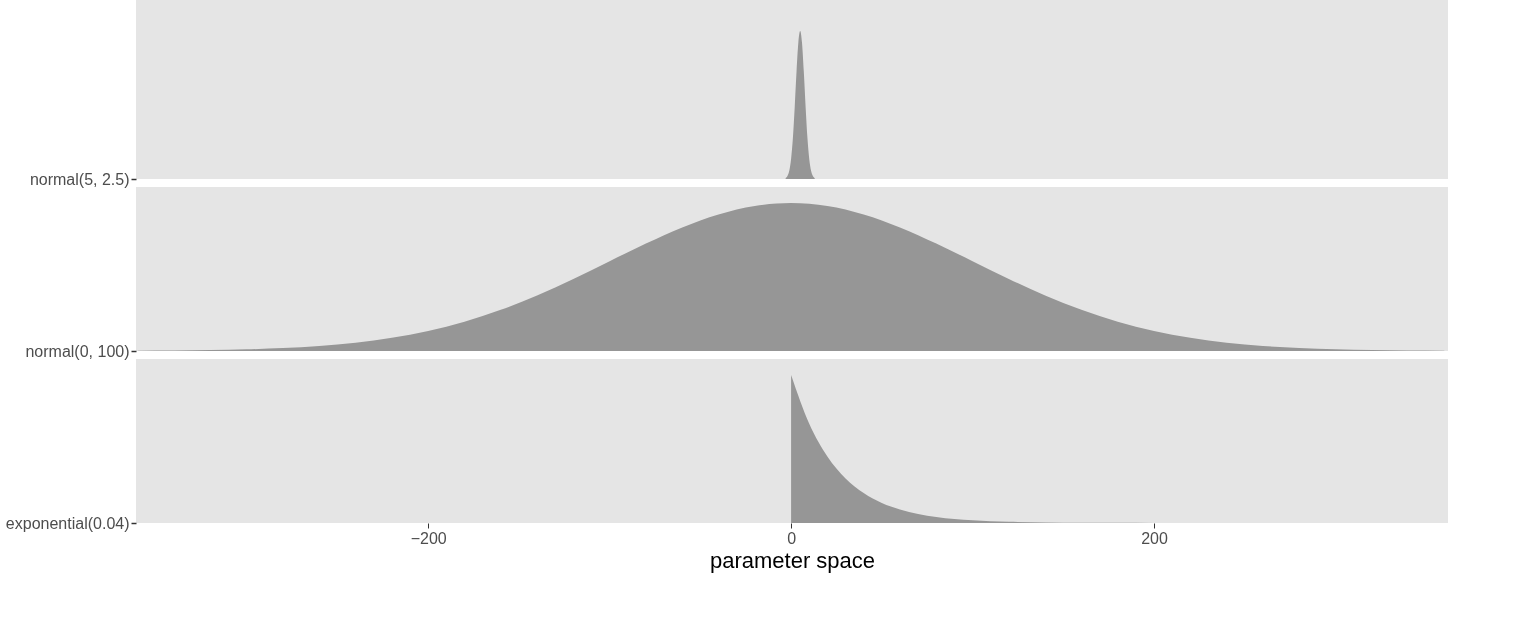  What do you see at coordinates (79, 179) in the screenshot?
I see `y-axis-title: normal(5, 2.5)` at bounding box center [79, 179].